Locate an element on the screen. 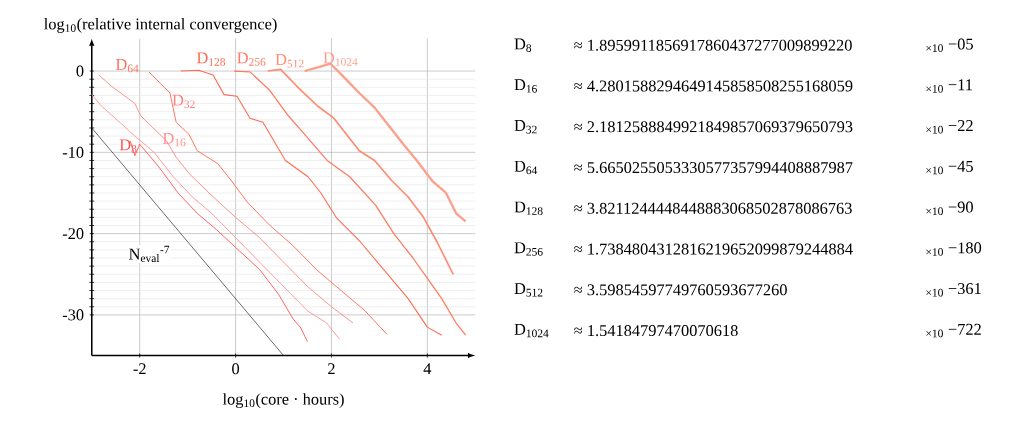  text: $_{×10}$ −361 is located at coordinates (953, 290).